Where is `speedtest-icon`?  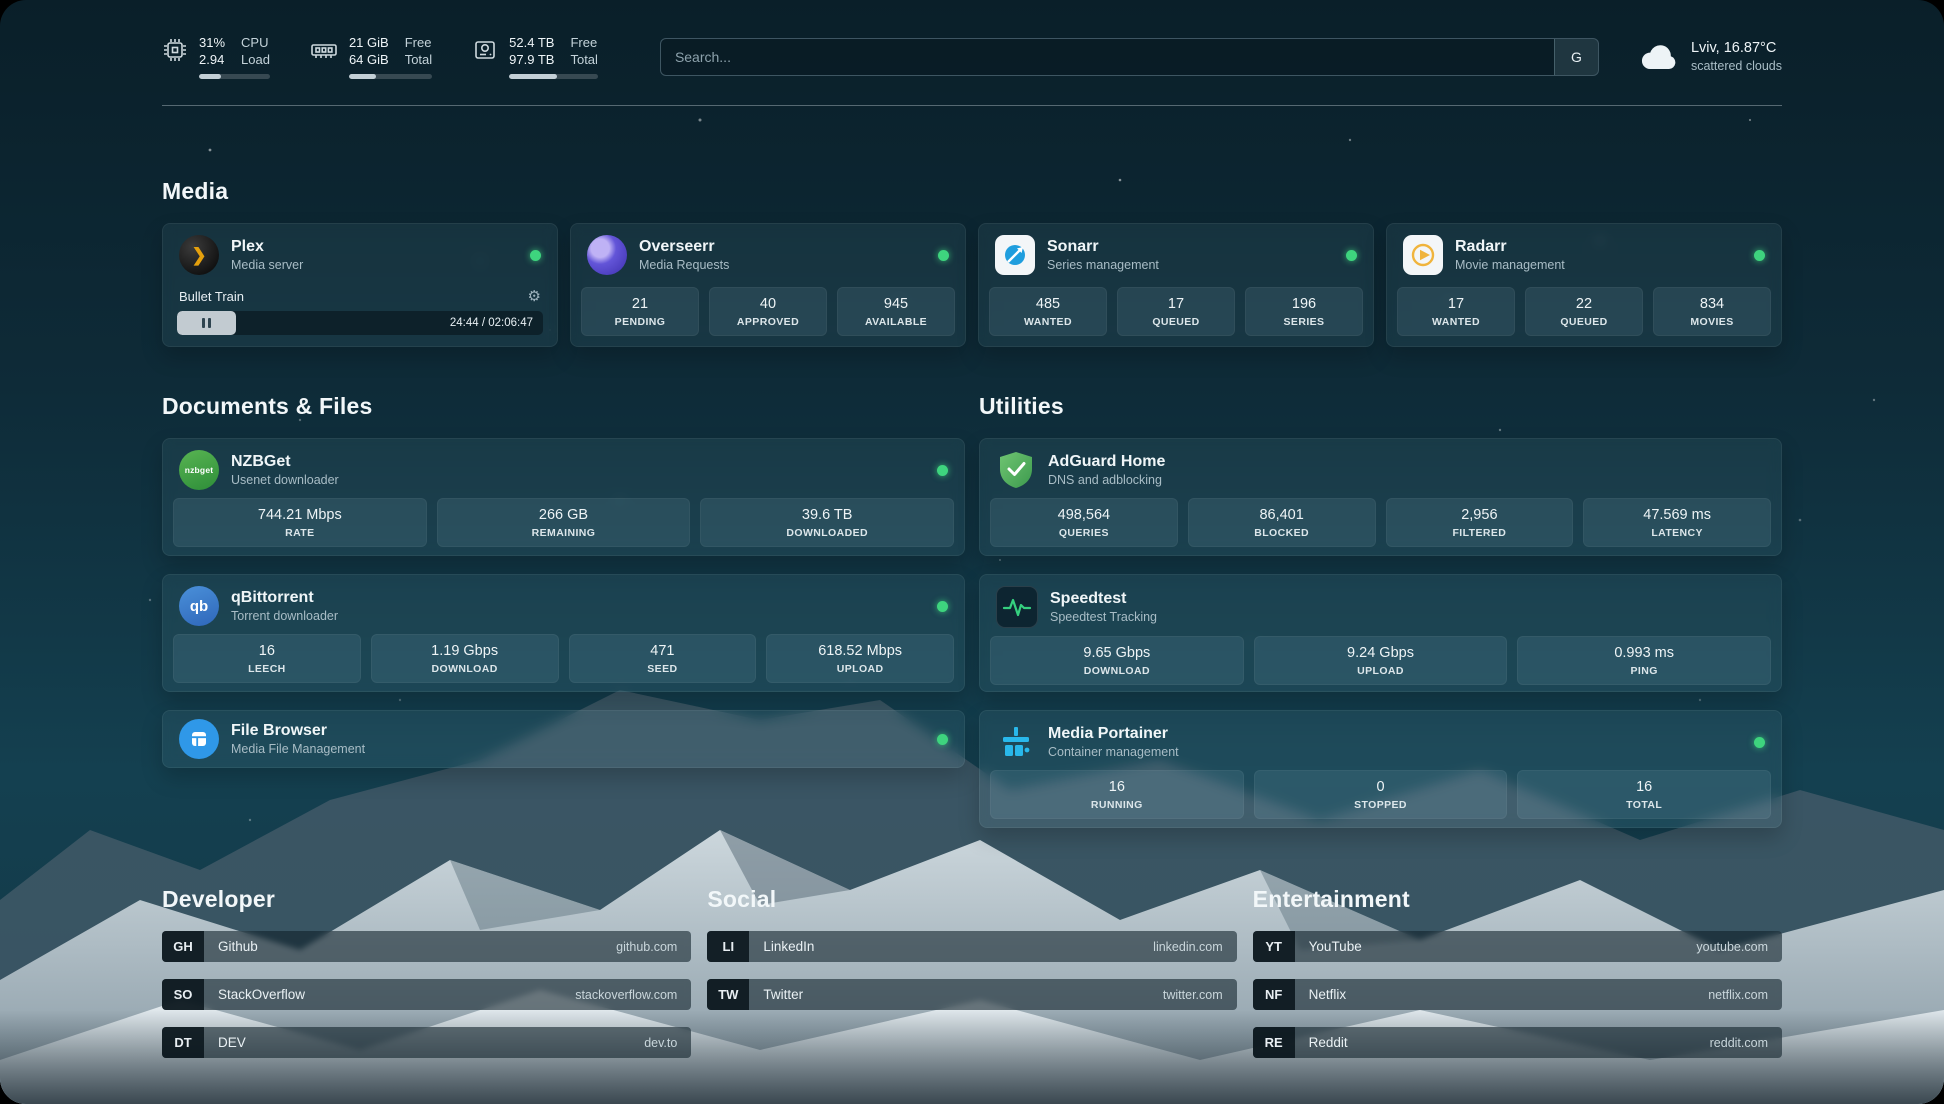
speedtest-icon is located at coordinates (1017, 607).